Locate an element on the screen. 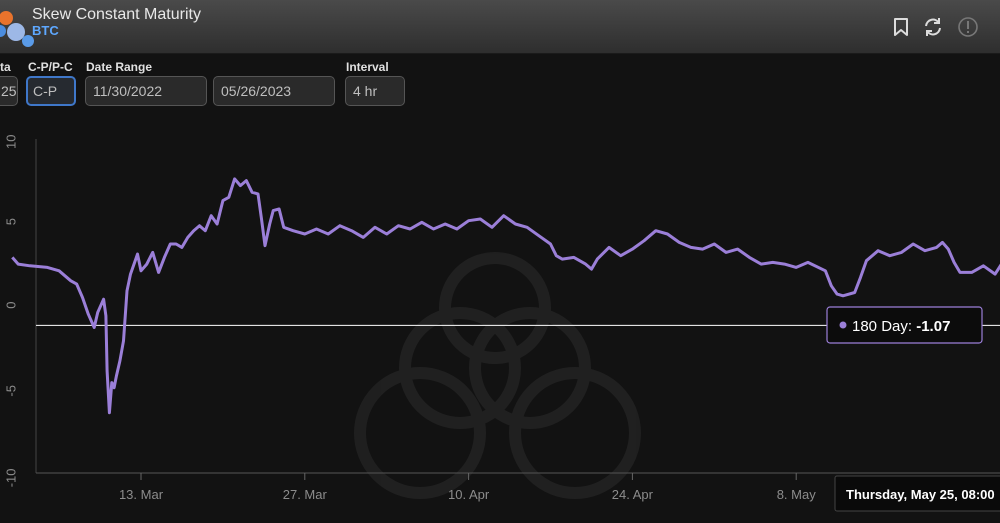  y-tick-label: 10 is located at coordinates (10, 142).